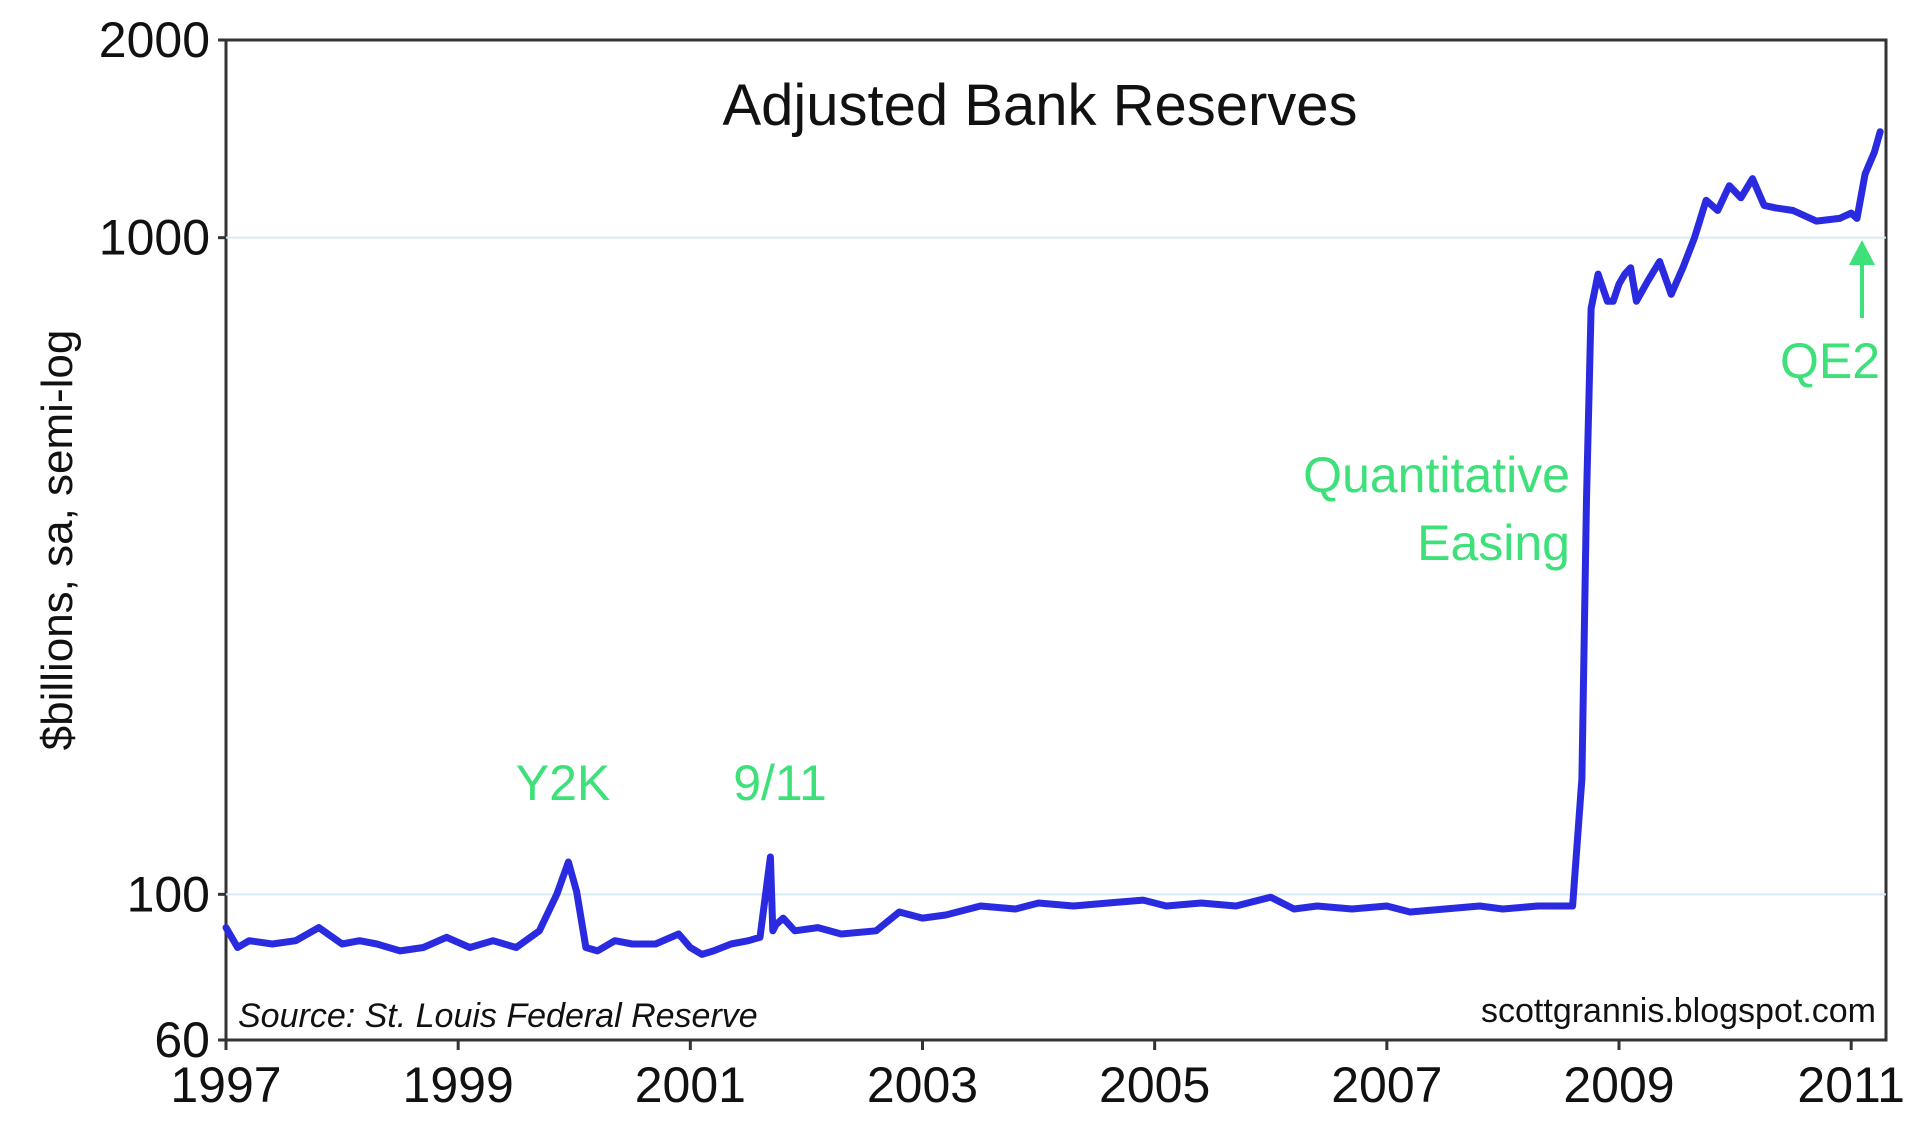  I want to click on annotation-qe2: QE2, so click(1830, 361).